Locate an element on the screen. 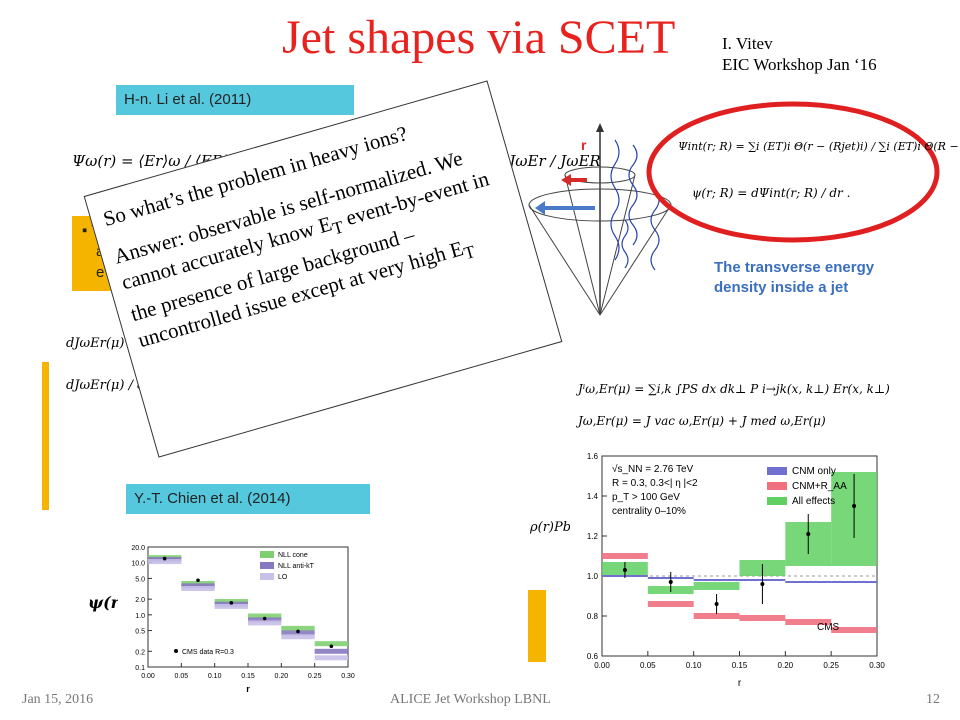 This screenshot has width=960, height=720. footer-page-number: 12 is located at coordinates (933, 699).